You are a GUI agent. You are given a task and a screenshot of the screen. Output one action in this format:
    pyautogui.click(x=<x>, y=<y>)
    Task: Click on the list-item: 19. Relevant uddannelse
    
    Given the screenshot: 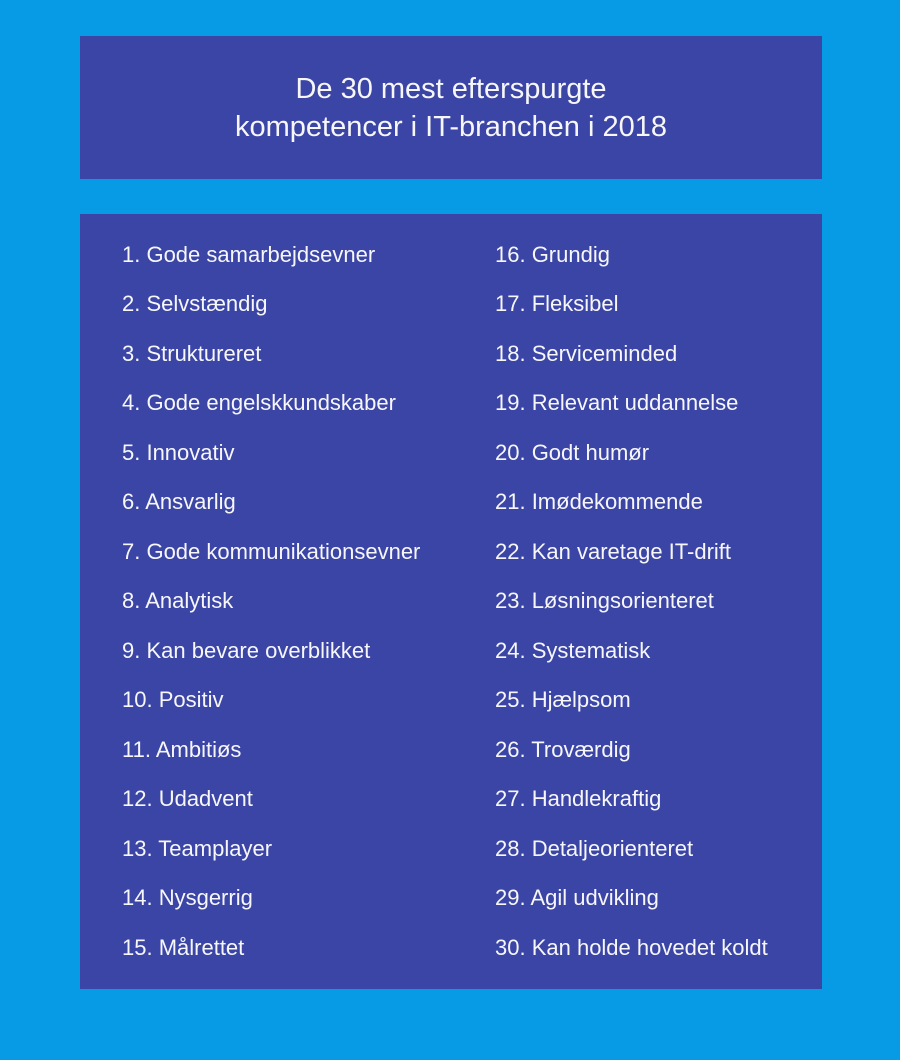 What is the action you would take?
    pyautogui.click(x=617, y=403)
    